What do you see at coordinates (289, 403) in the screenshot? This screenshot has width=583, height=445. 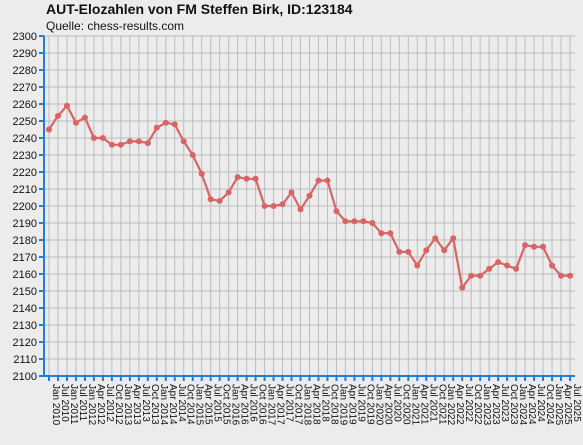 I see `x-tick-label: Jul 2017` at bounding box center [289, 403].